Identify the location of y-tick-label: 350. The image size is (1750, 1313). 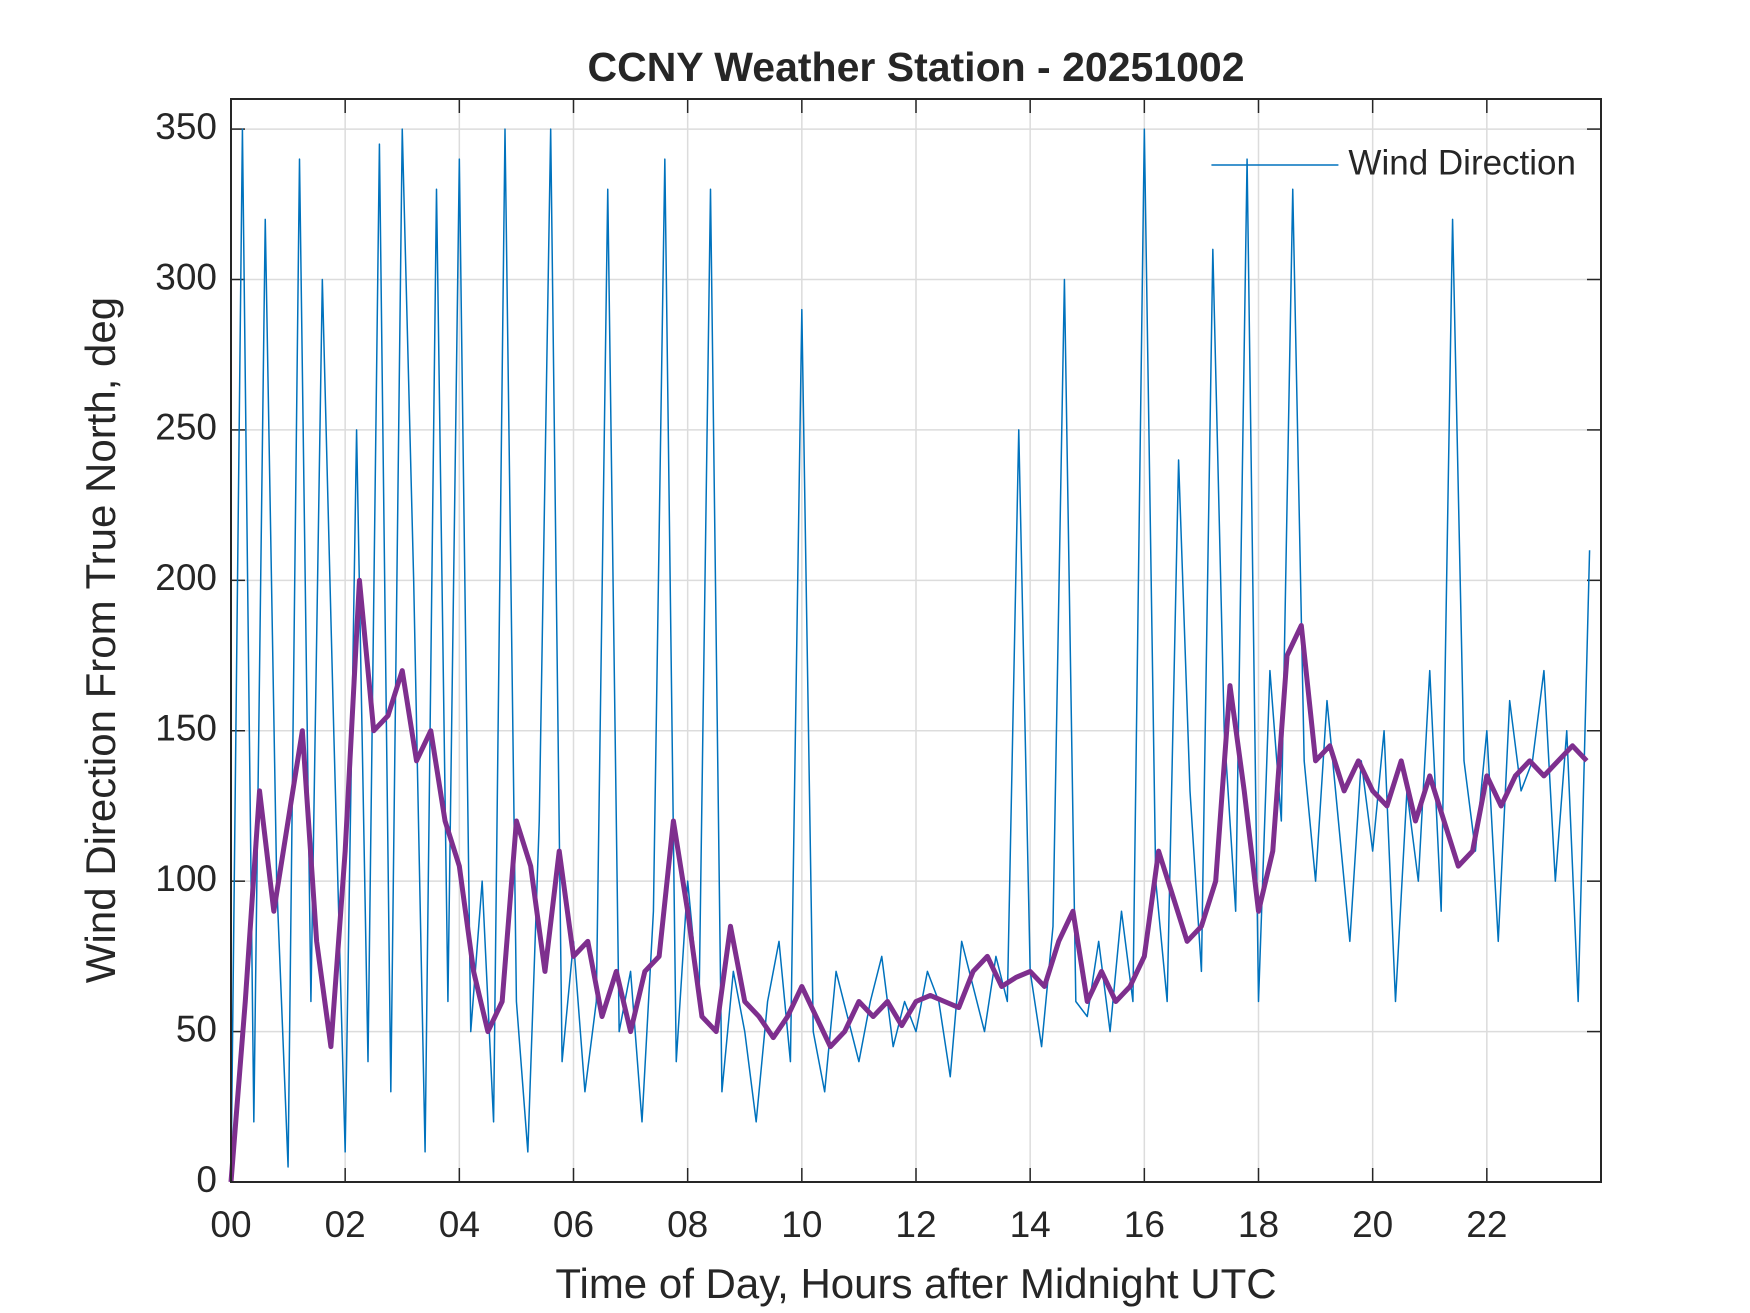
(186, 126).